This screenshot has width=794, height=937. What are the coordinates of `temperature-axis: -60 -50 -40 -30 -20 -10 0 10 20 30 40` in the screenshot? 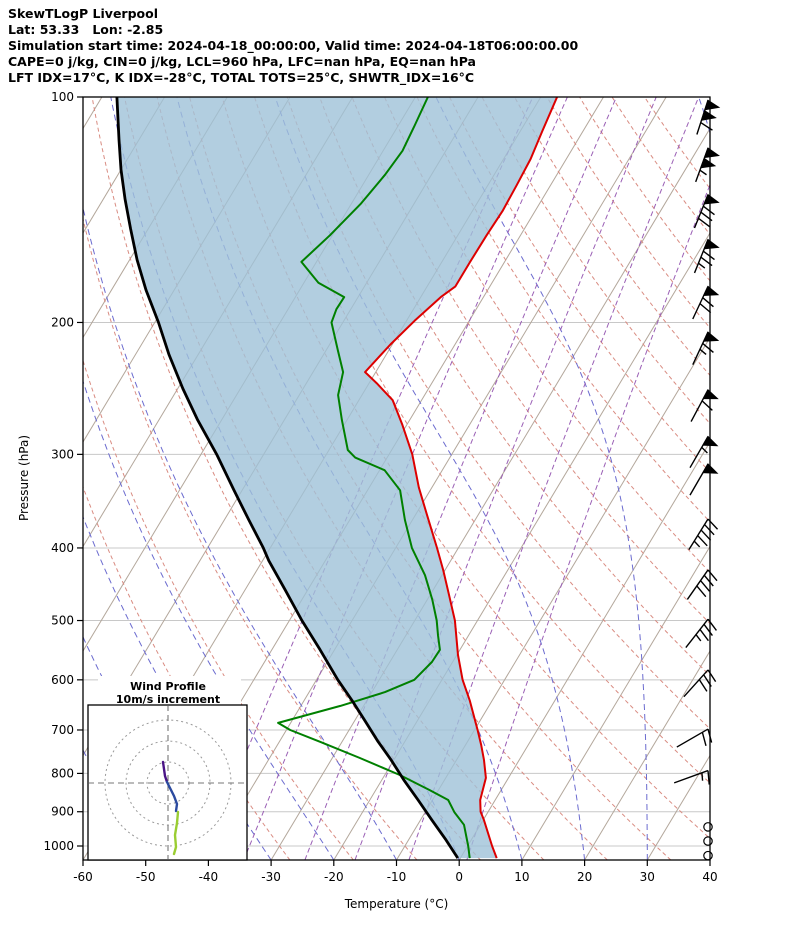 It's located at (395, 872).